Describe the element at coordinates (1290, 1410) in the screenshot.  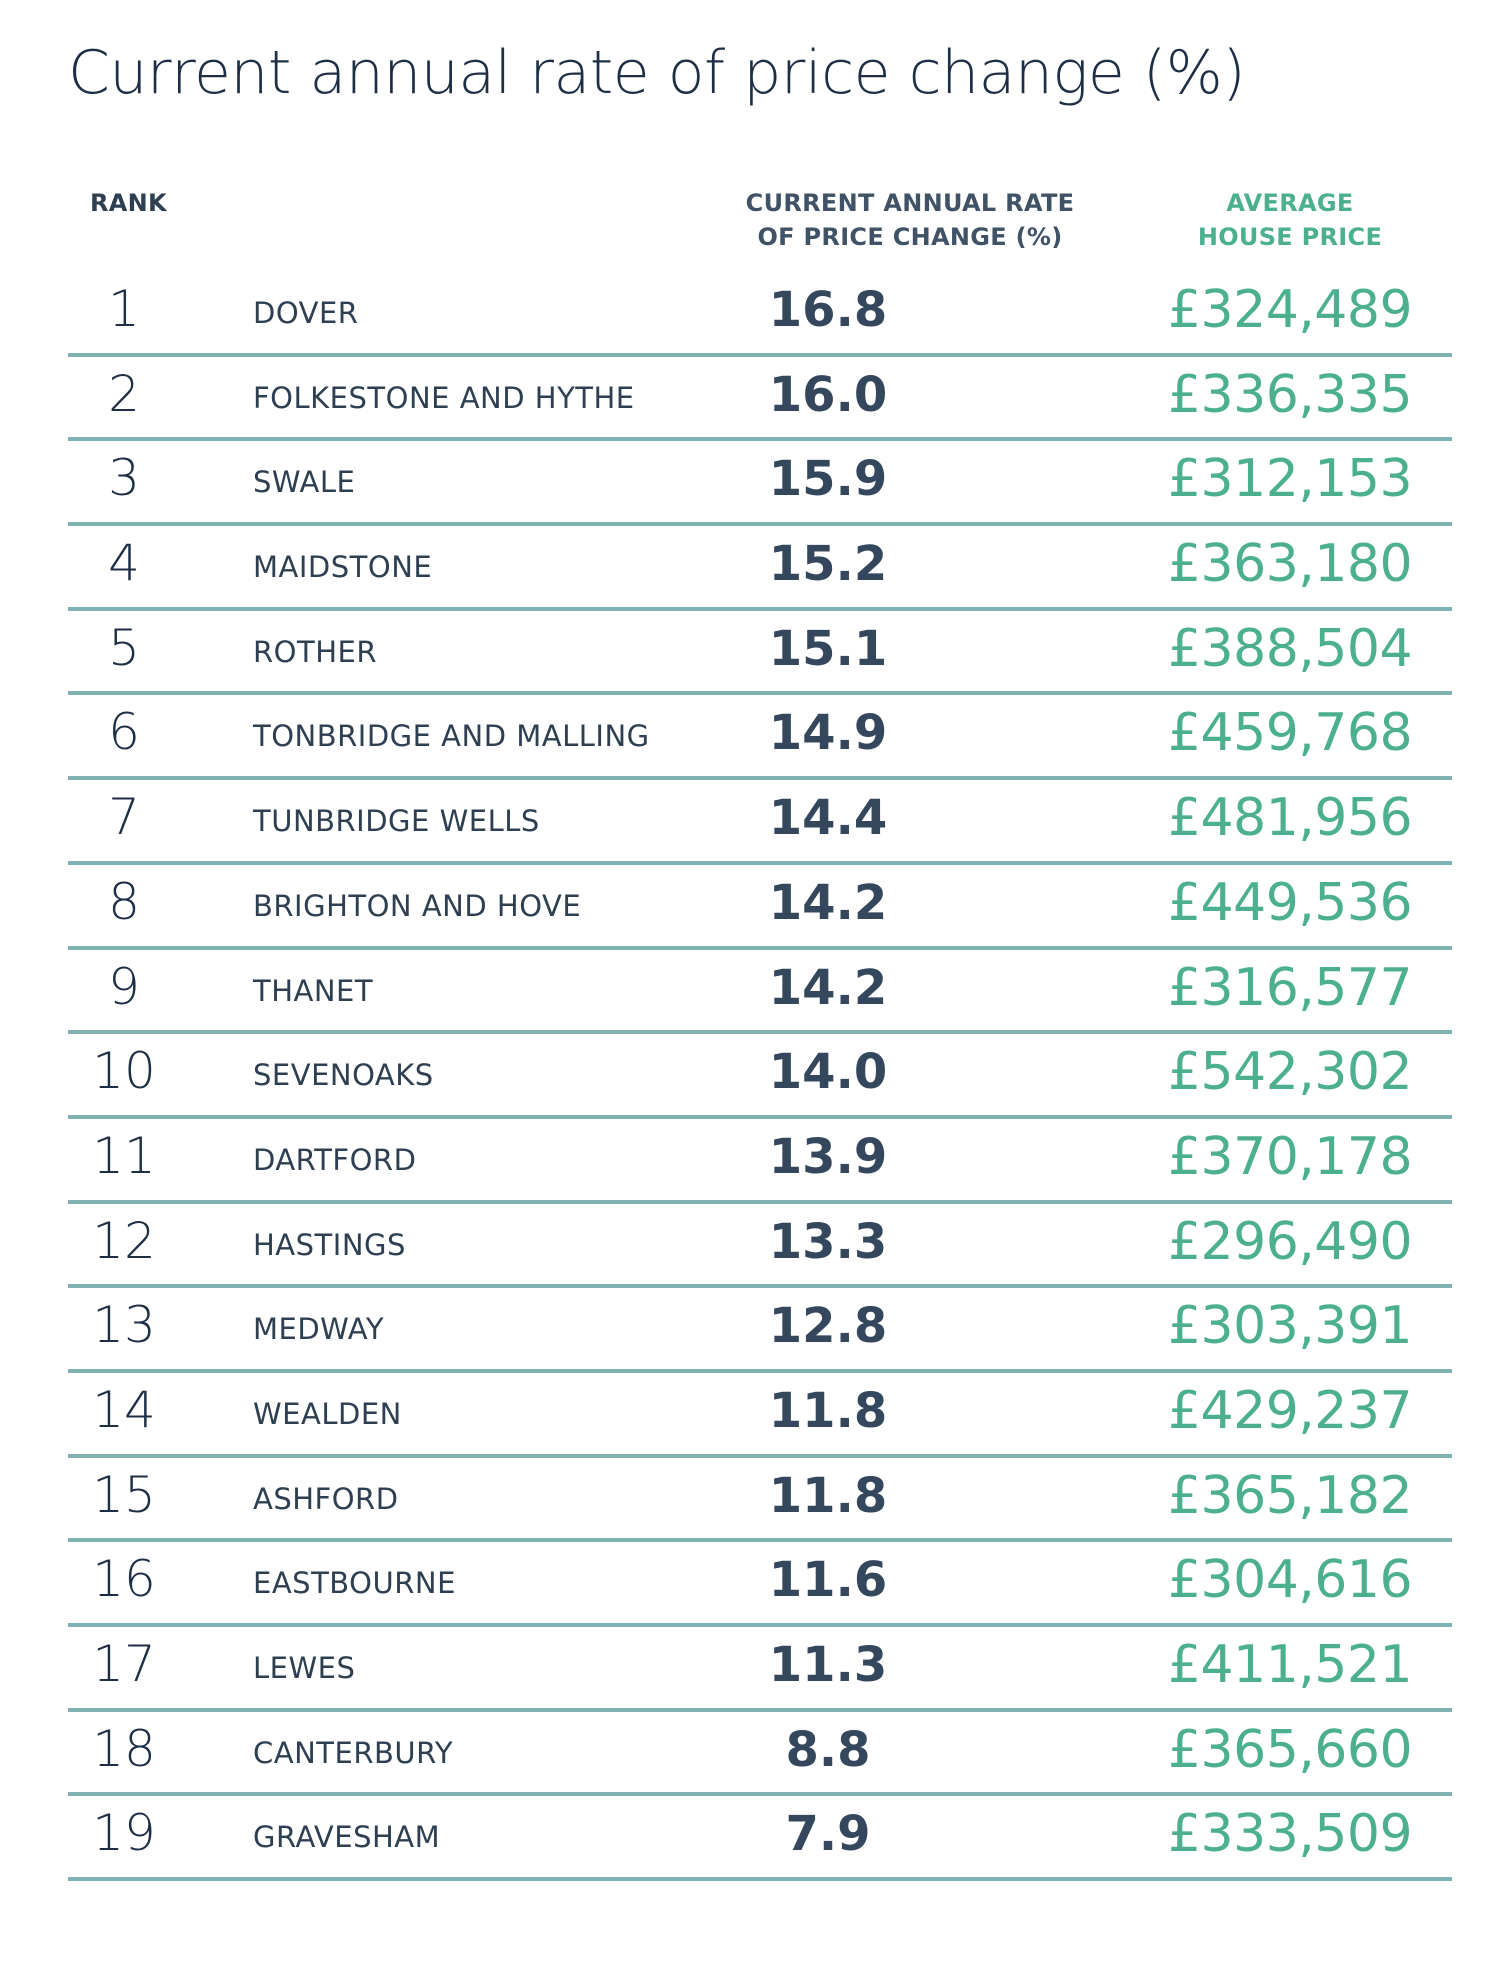
I see `price-cell: £429,237` at that location.